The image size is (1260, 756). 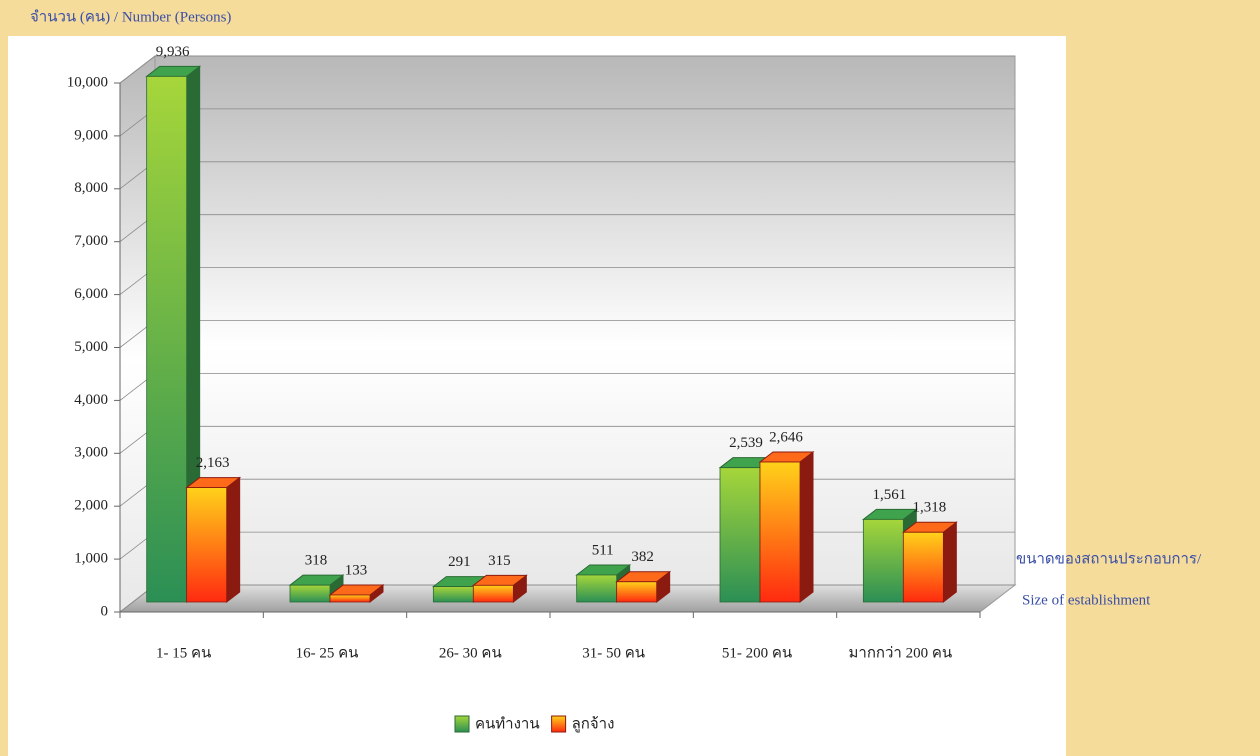 What do you see at coordinates (91, 294) in the screenshot?
I see `y-tick-label: 6,000` at bounding box center [91, 294].